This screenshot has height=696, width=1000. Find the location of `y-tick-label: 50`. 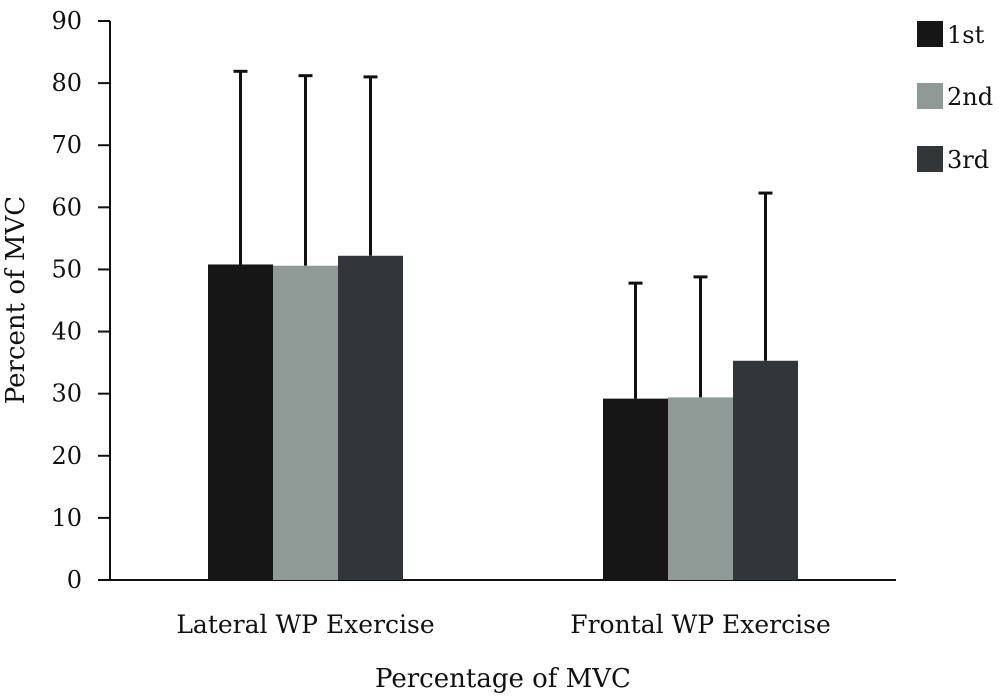

y-tick-label: 50 is located at coordinates (66, 269).